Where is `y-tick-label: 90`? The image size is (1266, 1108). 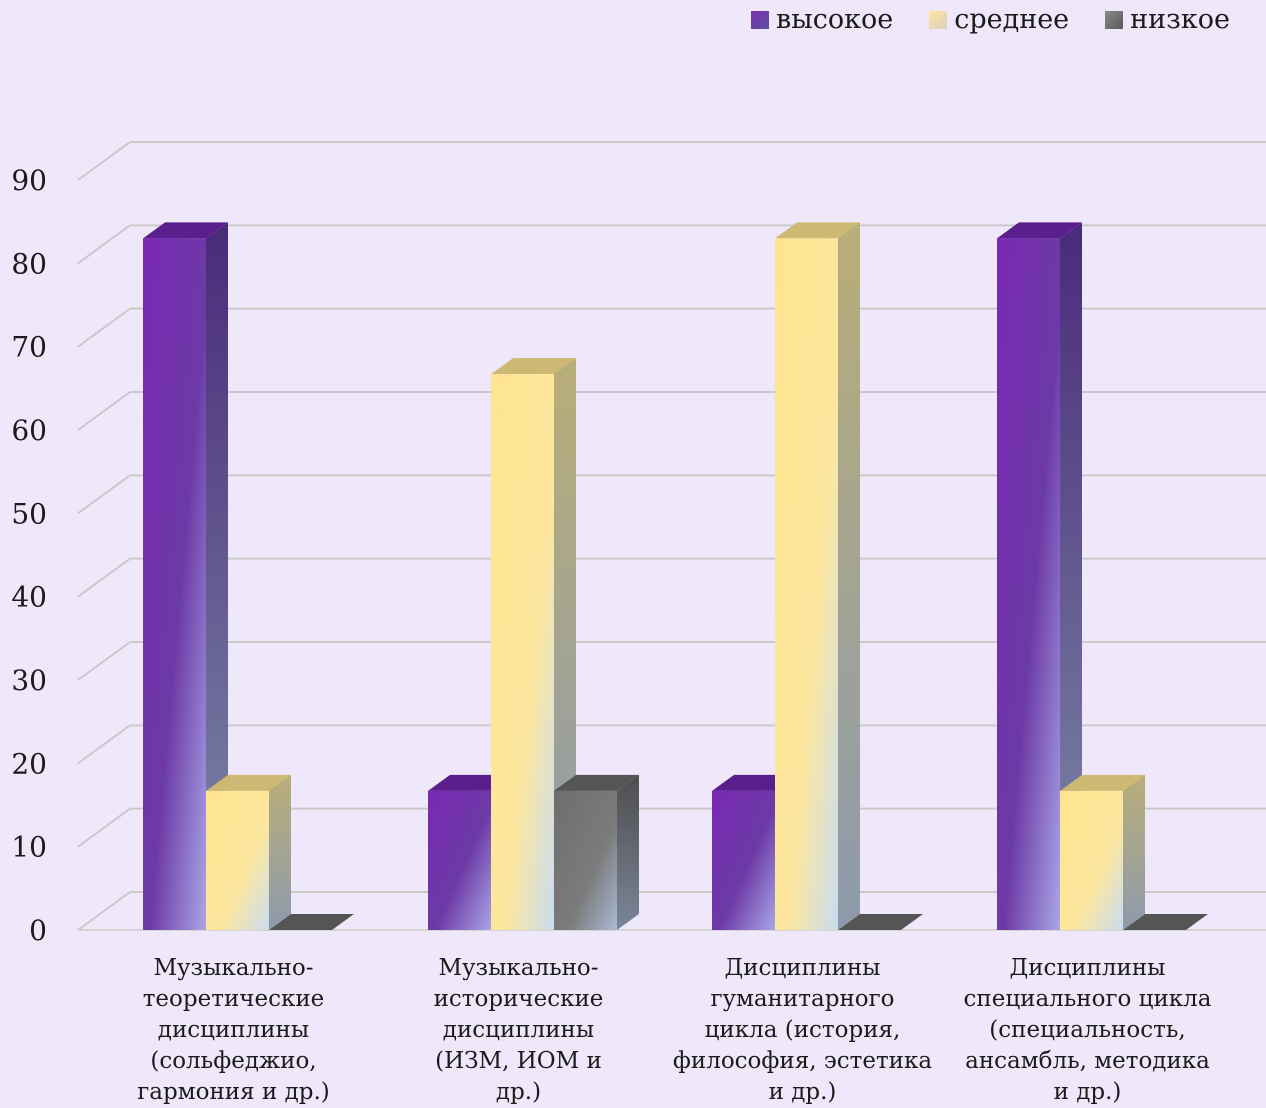 y-tick-label: 90 is located at coordinates (29, 180).